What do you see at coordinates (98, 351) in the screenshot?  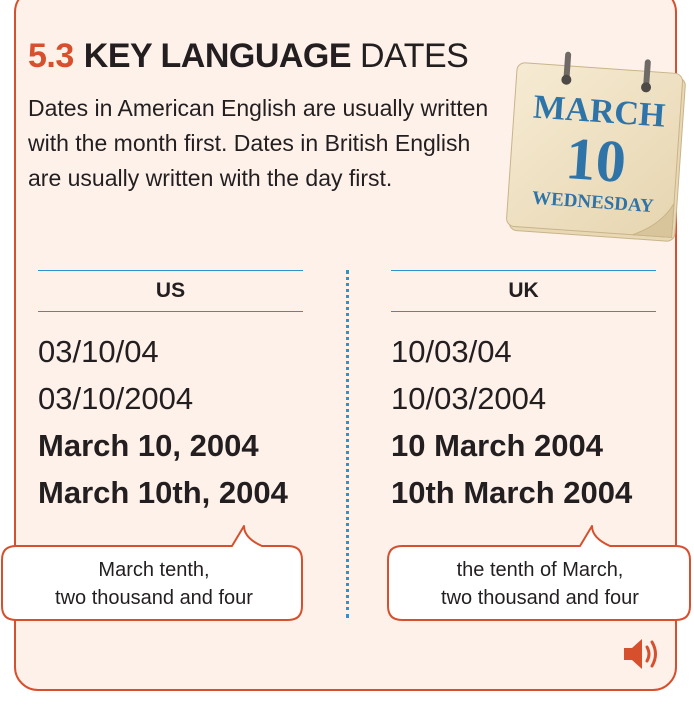 I see `us-date-short: 03/10/04` at bounding box center [98, 351].